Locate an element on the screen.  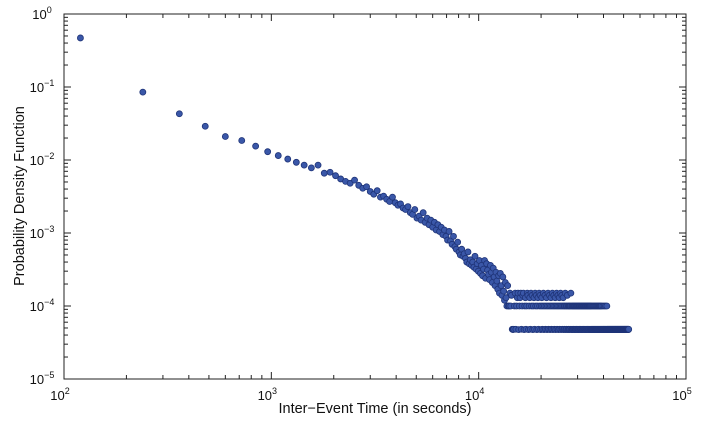
y-tick-label: 10⁻³ is located at coordinates (42, 232).